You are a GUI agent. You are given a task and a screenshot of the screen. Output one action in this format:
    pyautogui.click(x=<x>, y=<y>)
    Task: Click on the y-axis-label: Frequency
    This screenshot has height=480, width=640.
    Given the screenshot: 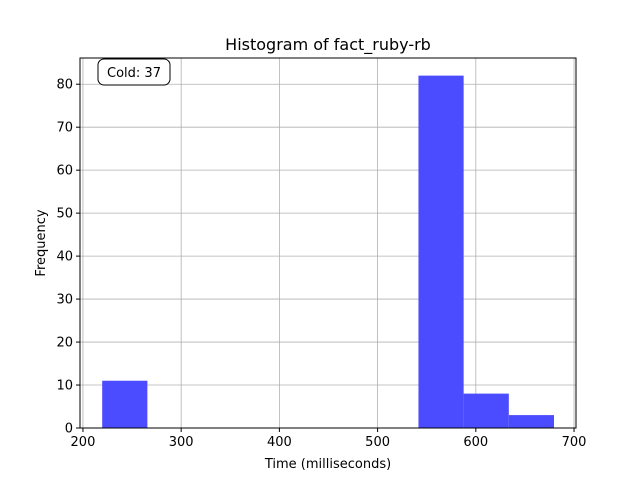 What is the action you would take?
    pyautogui.click(x=41, y=242)
    